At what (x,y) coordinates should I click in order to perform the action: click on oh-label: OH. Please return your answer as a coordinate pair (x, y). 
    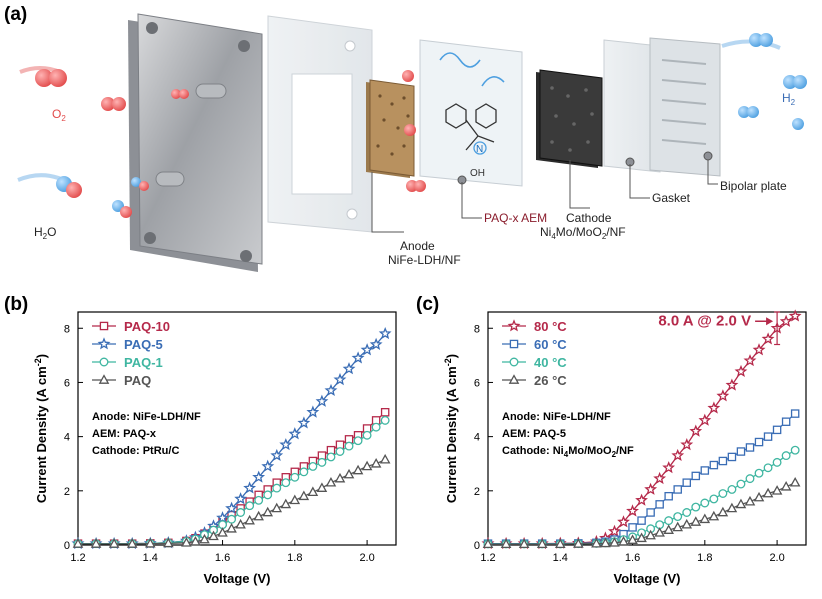
    Looking at the image, I should click on (477, 173).